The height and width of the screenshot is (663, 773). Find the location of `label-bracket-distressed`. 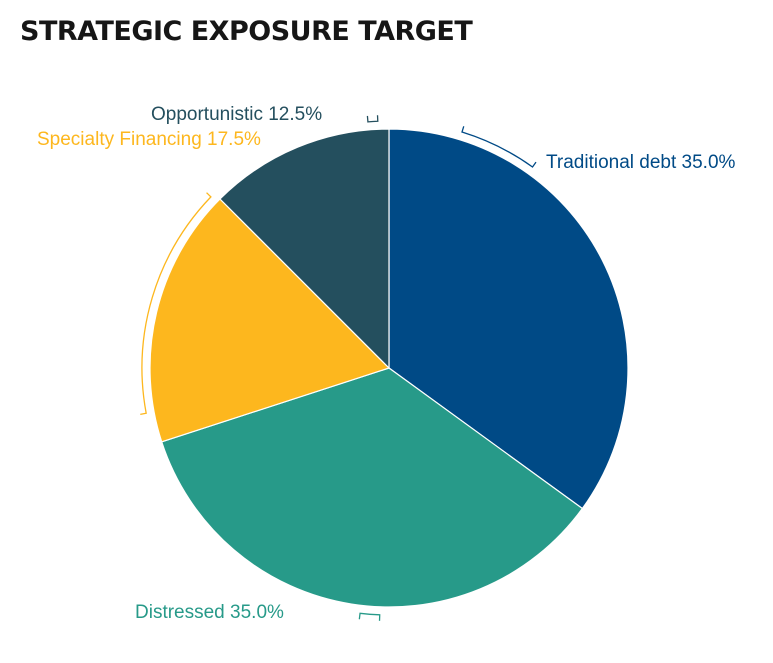

label-bracket-distressed is located at coordinates (369, 616).